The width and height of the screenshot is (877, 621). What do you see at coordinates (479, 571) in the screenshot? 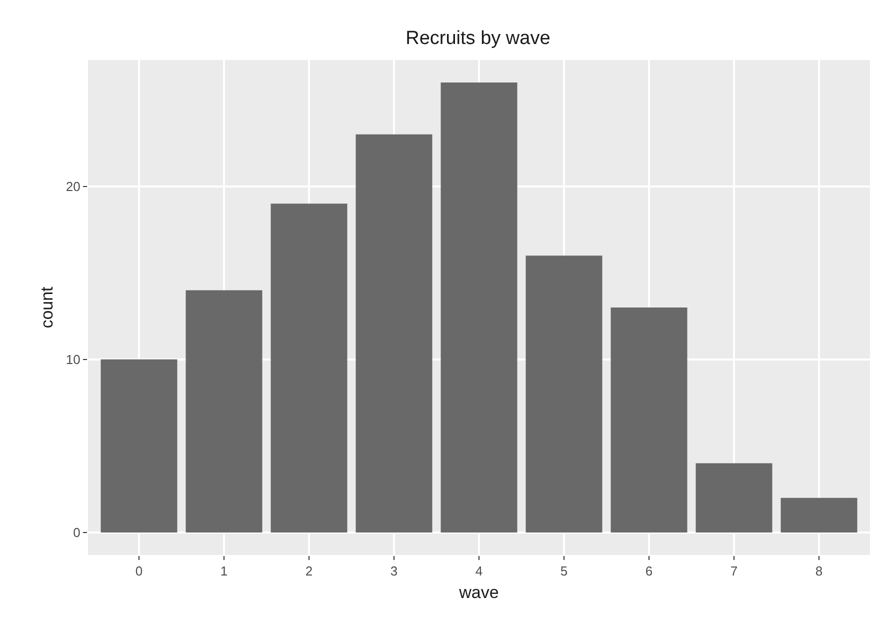
I see `x-tick-label: 4` at bounding box center [479, 571].